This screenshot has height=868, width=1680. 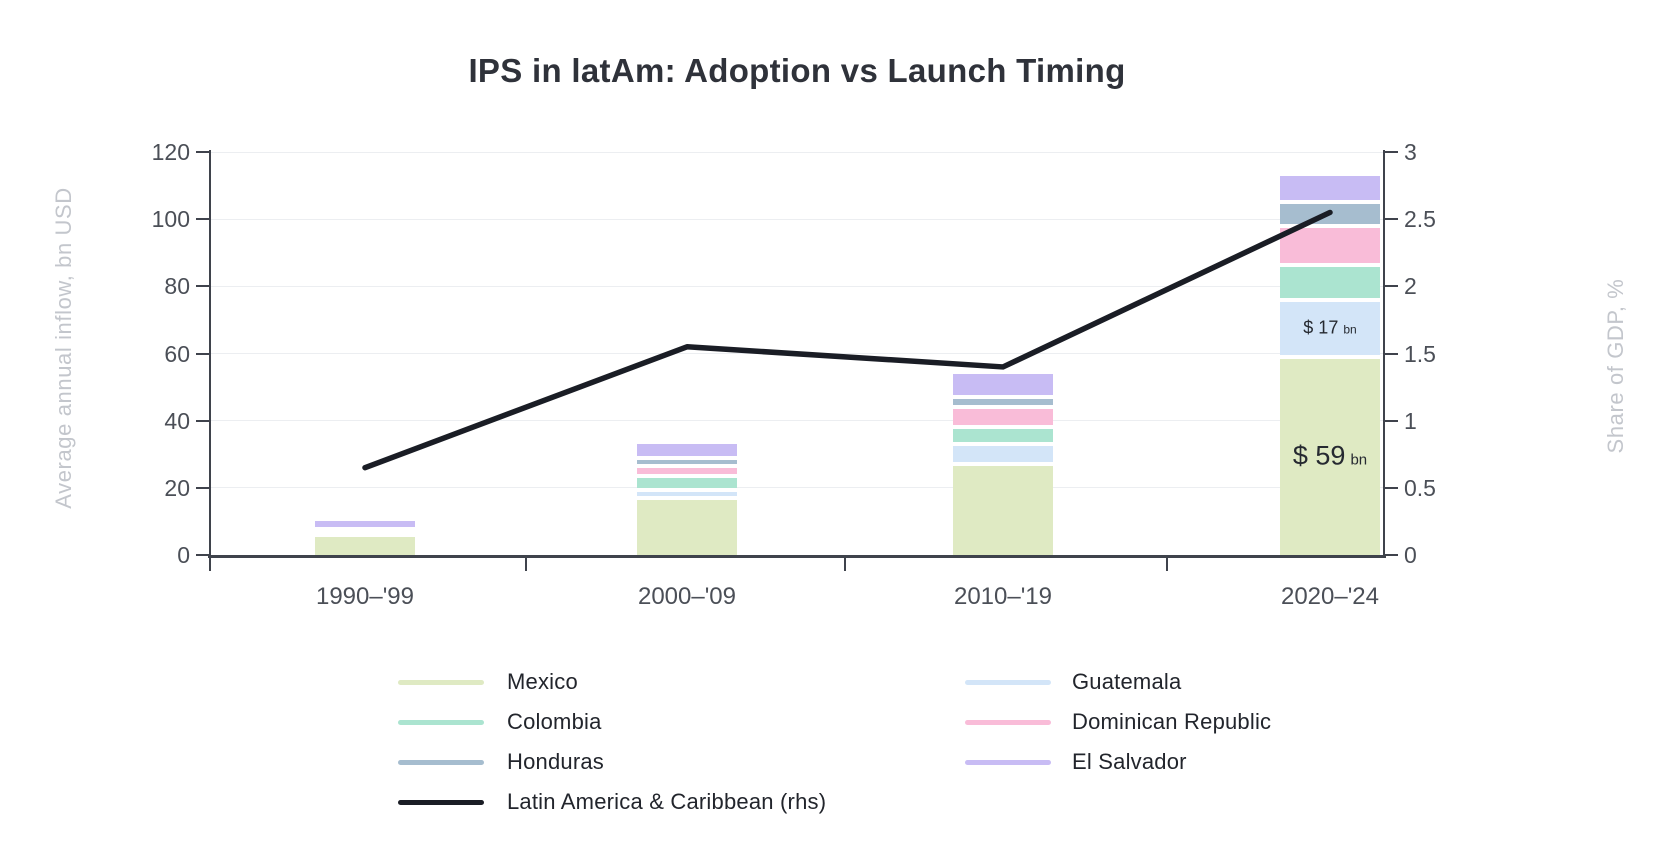 I want to click on legend-item-colombia: Colombia, so click(x=748, y=722).